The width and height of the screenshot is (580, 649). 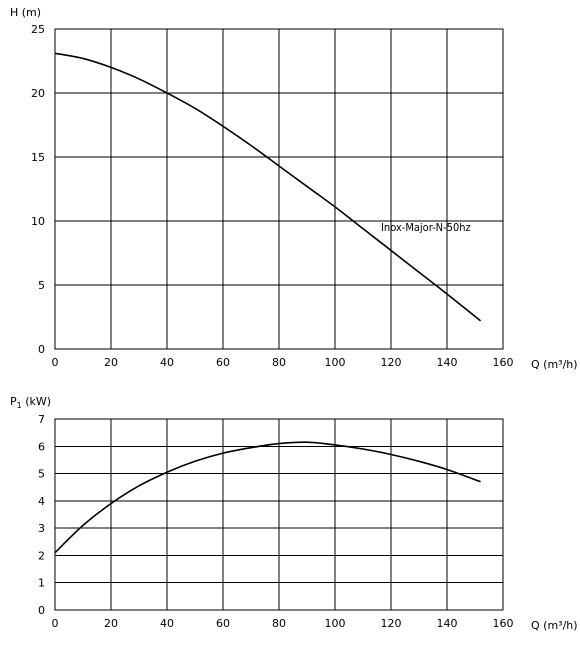 What do you see at coordinates (41, 555) in the screenshot?
I see `power-y-tick-label: 2` at bounding box center [41, 555].